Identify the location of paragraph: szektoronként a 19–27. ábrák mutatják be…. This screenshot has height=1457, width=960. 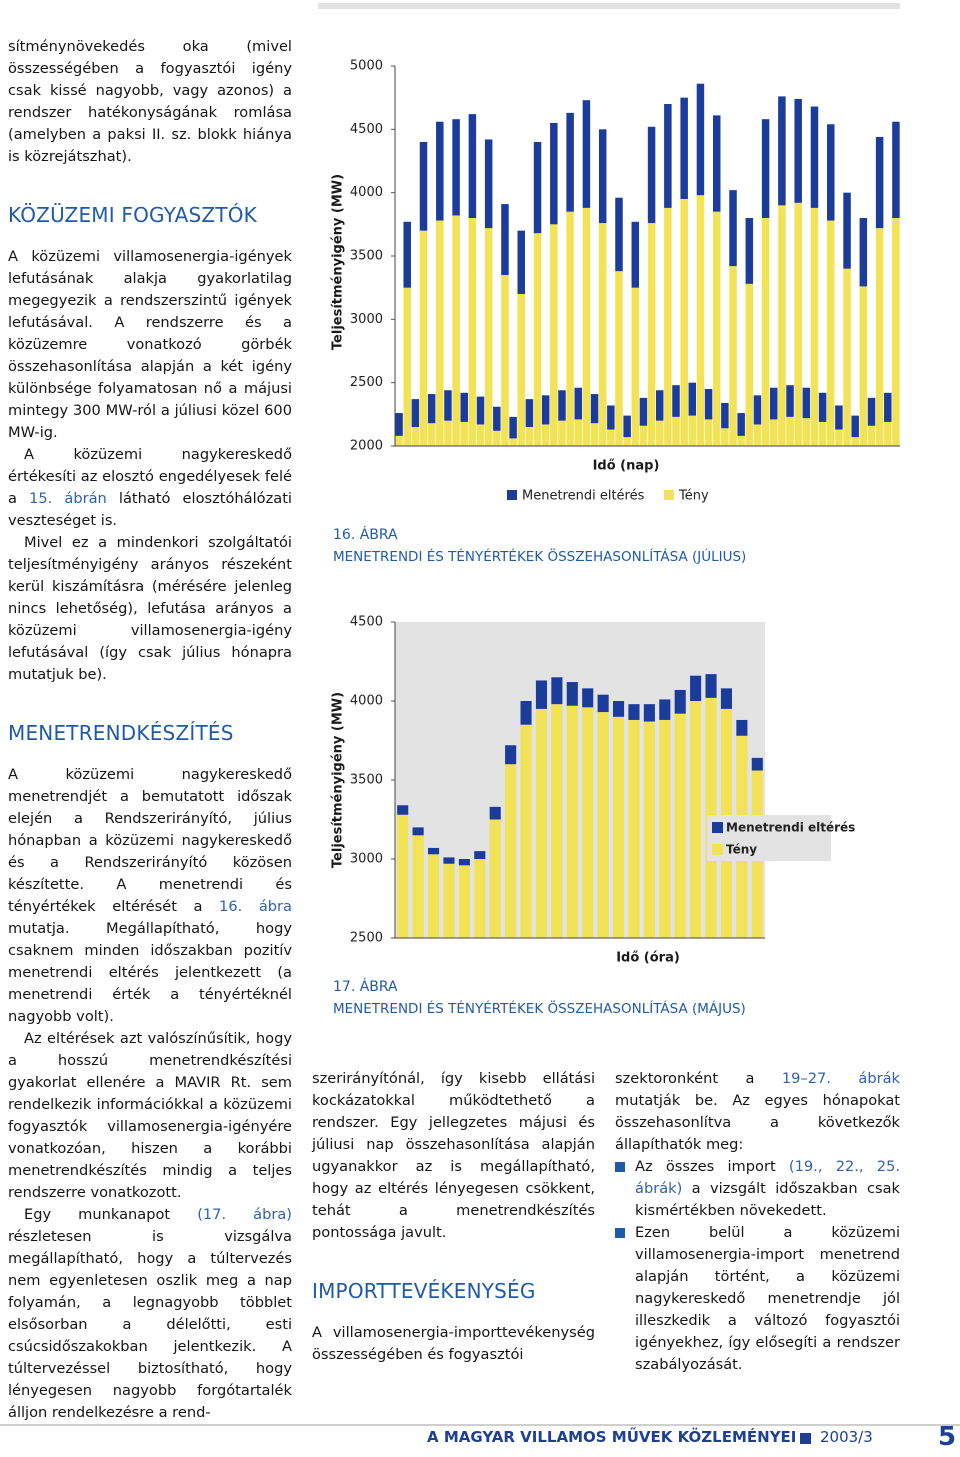
(757, 1112).